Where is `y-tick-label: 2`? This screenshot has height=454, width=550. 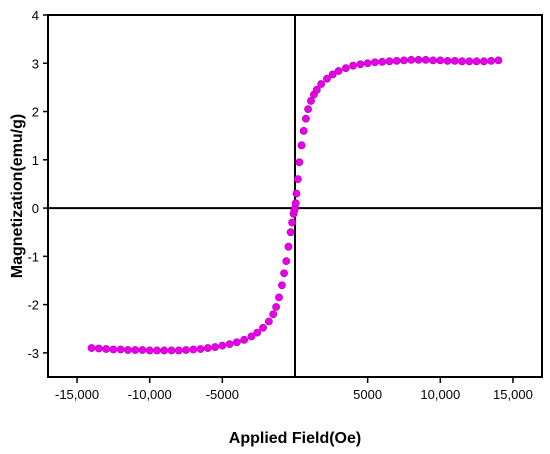
y-tick-label: 2 is located at coordinates (35, 112).